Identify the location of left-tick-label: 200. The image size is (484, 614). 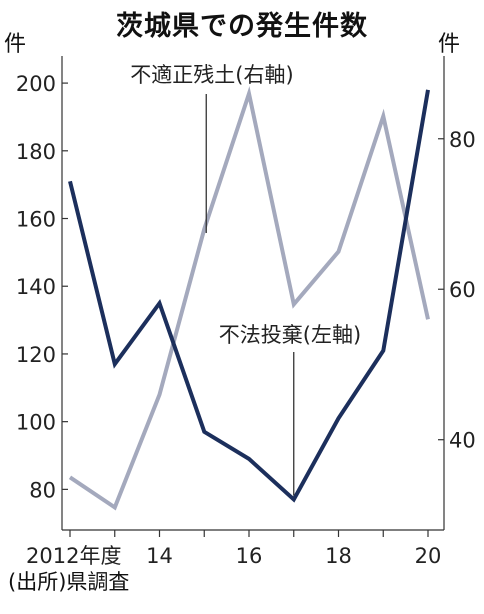
(36, 84).